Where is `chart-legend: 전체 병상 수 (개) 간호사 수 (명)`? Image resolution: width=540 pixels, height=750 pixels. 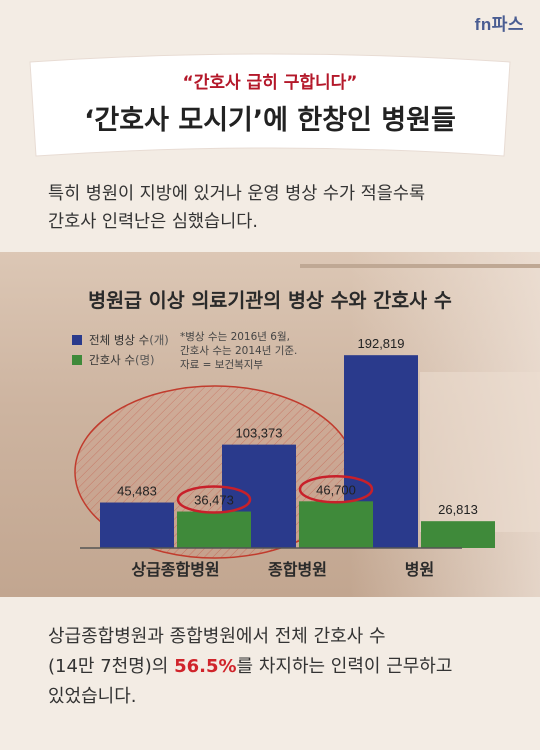 chart-legend: 전체 병상 수 (개) 간호사 수 (명) is located at coordinates (120, 350).